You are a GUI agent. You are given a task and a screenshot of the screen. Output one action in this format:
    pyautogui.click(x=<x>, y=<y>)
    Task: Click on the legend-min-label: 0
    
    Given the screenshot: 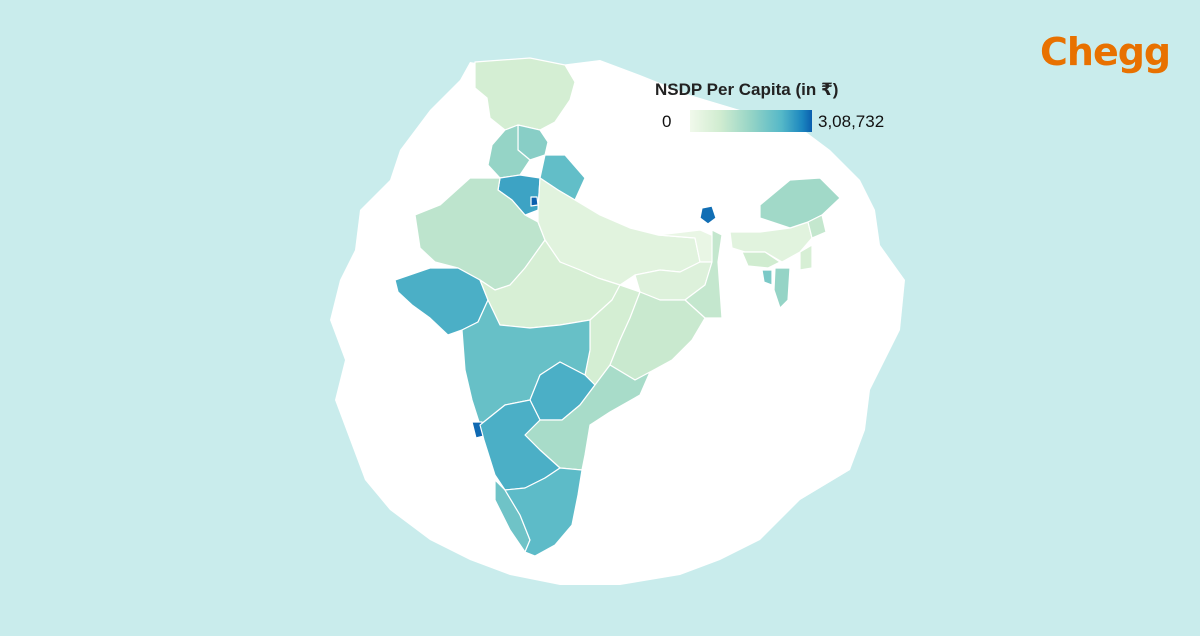 What is the action you would take?
    pyautogui.click(x=667, y=121)
    